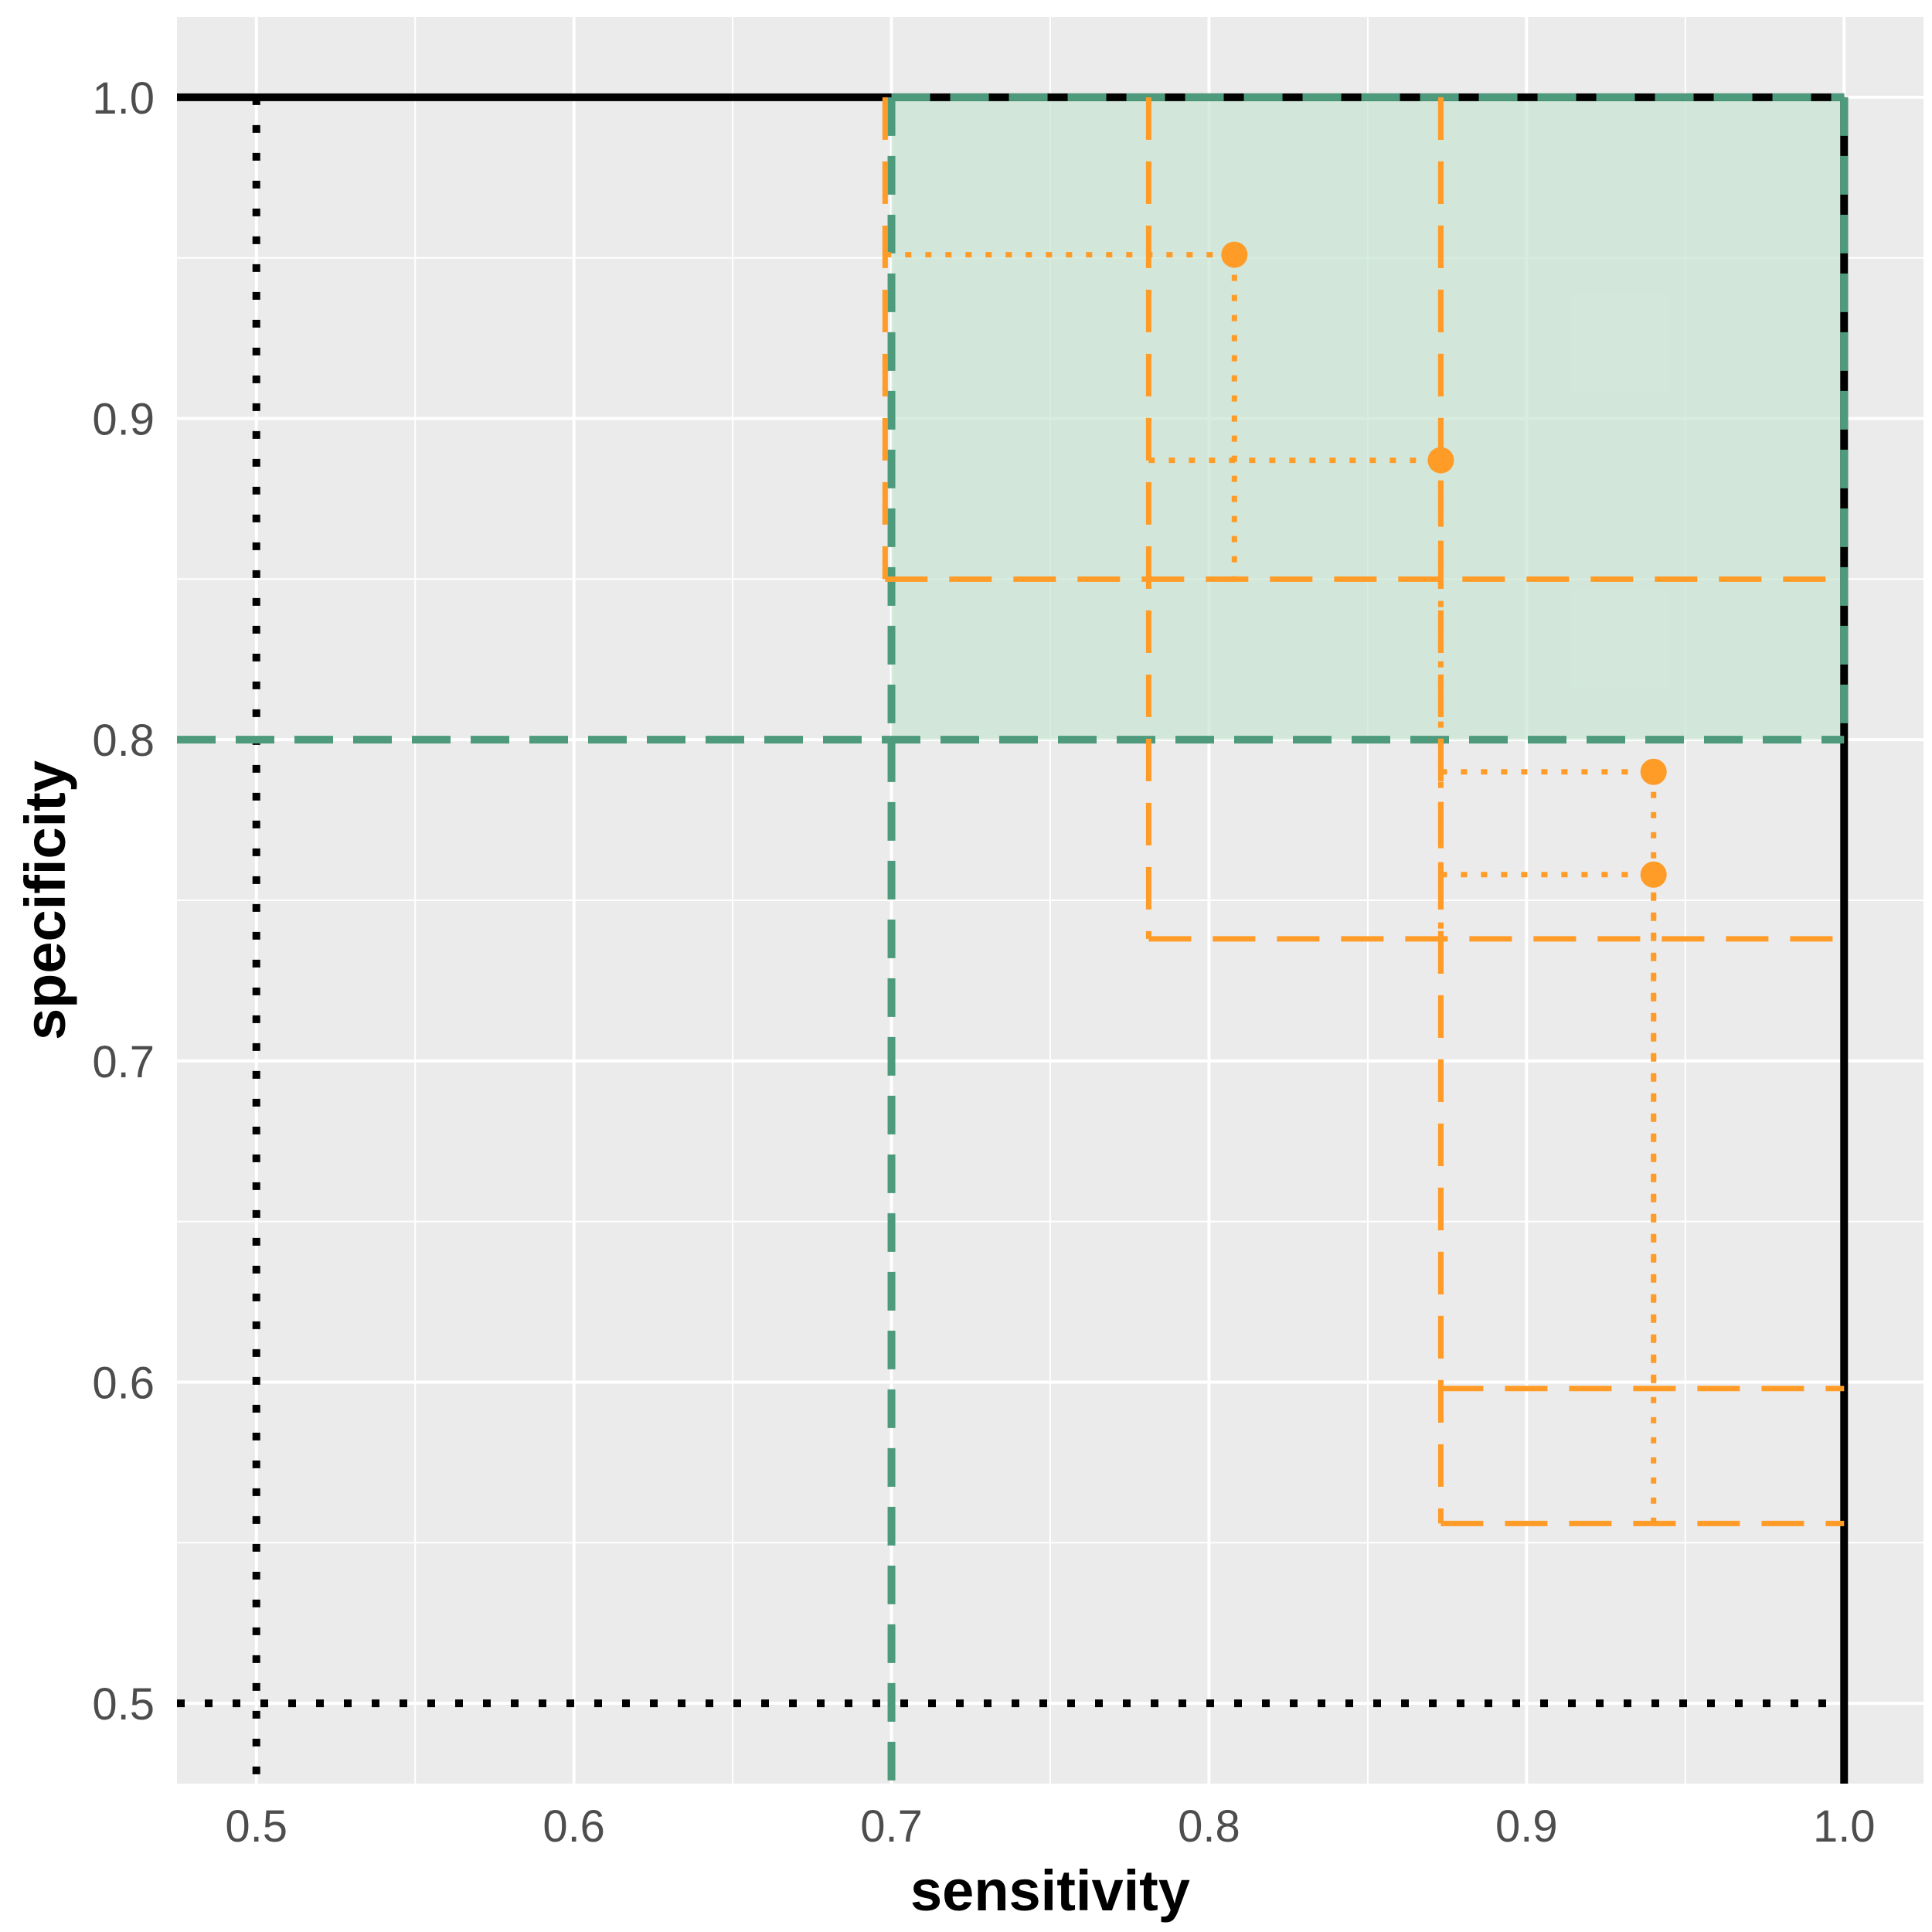  Describe the element at coordinates (124, 1383) in the screenshot. I see `y-tick-label: 0.6` at that location.